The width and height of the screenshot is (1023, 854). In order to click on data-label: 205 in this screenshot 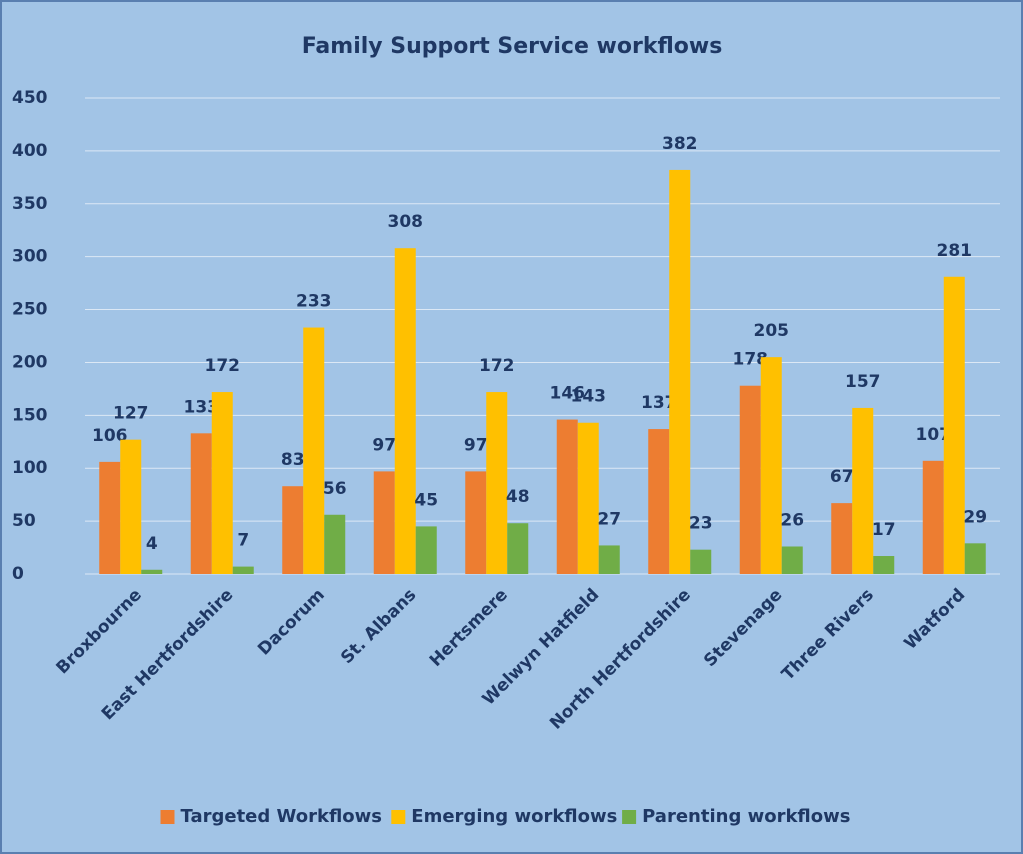, I will do `click(772, 331)`.